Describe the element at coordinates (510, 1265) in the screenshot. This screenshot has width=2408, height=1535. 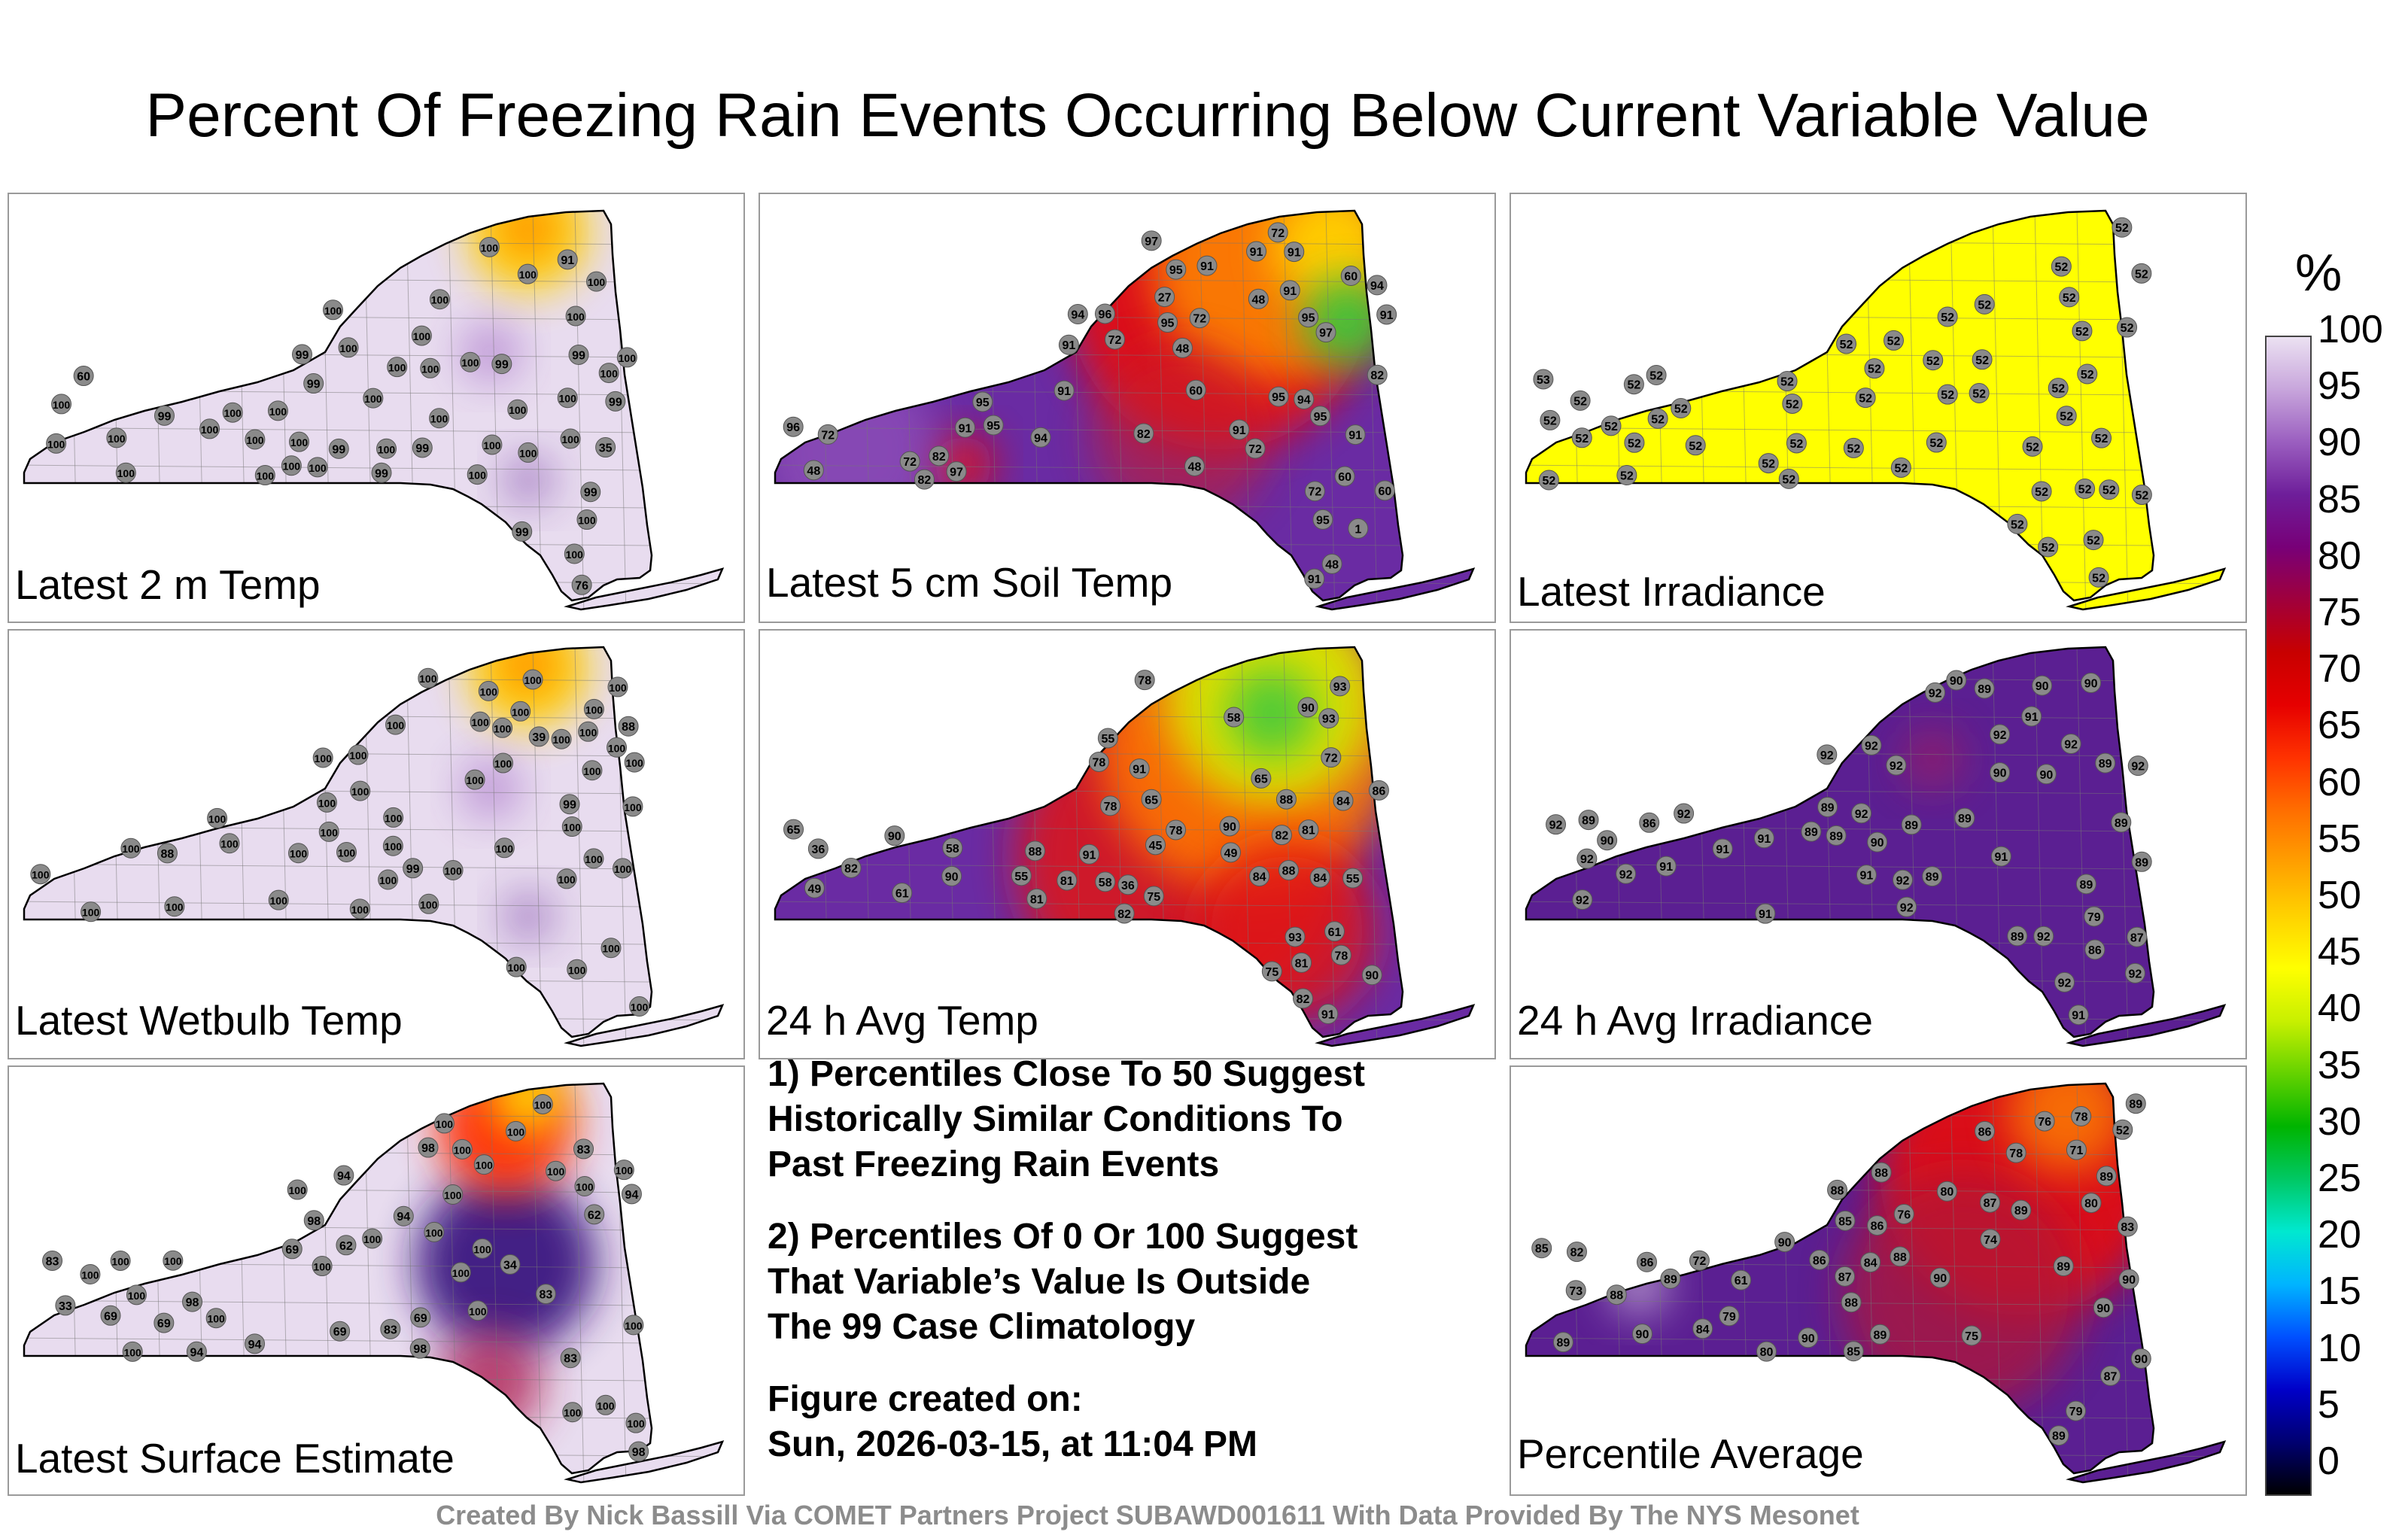
I see `station-value: 34` at that location.